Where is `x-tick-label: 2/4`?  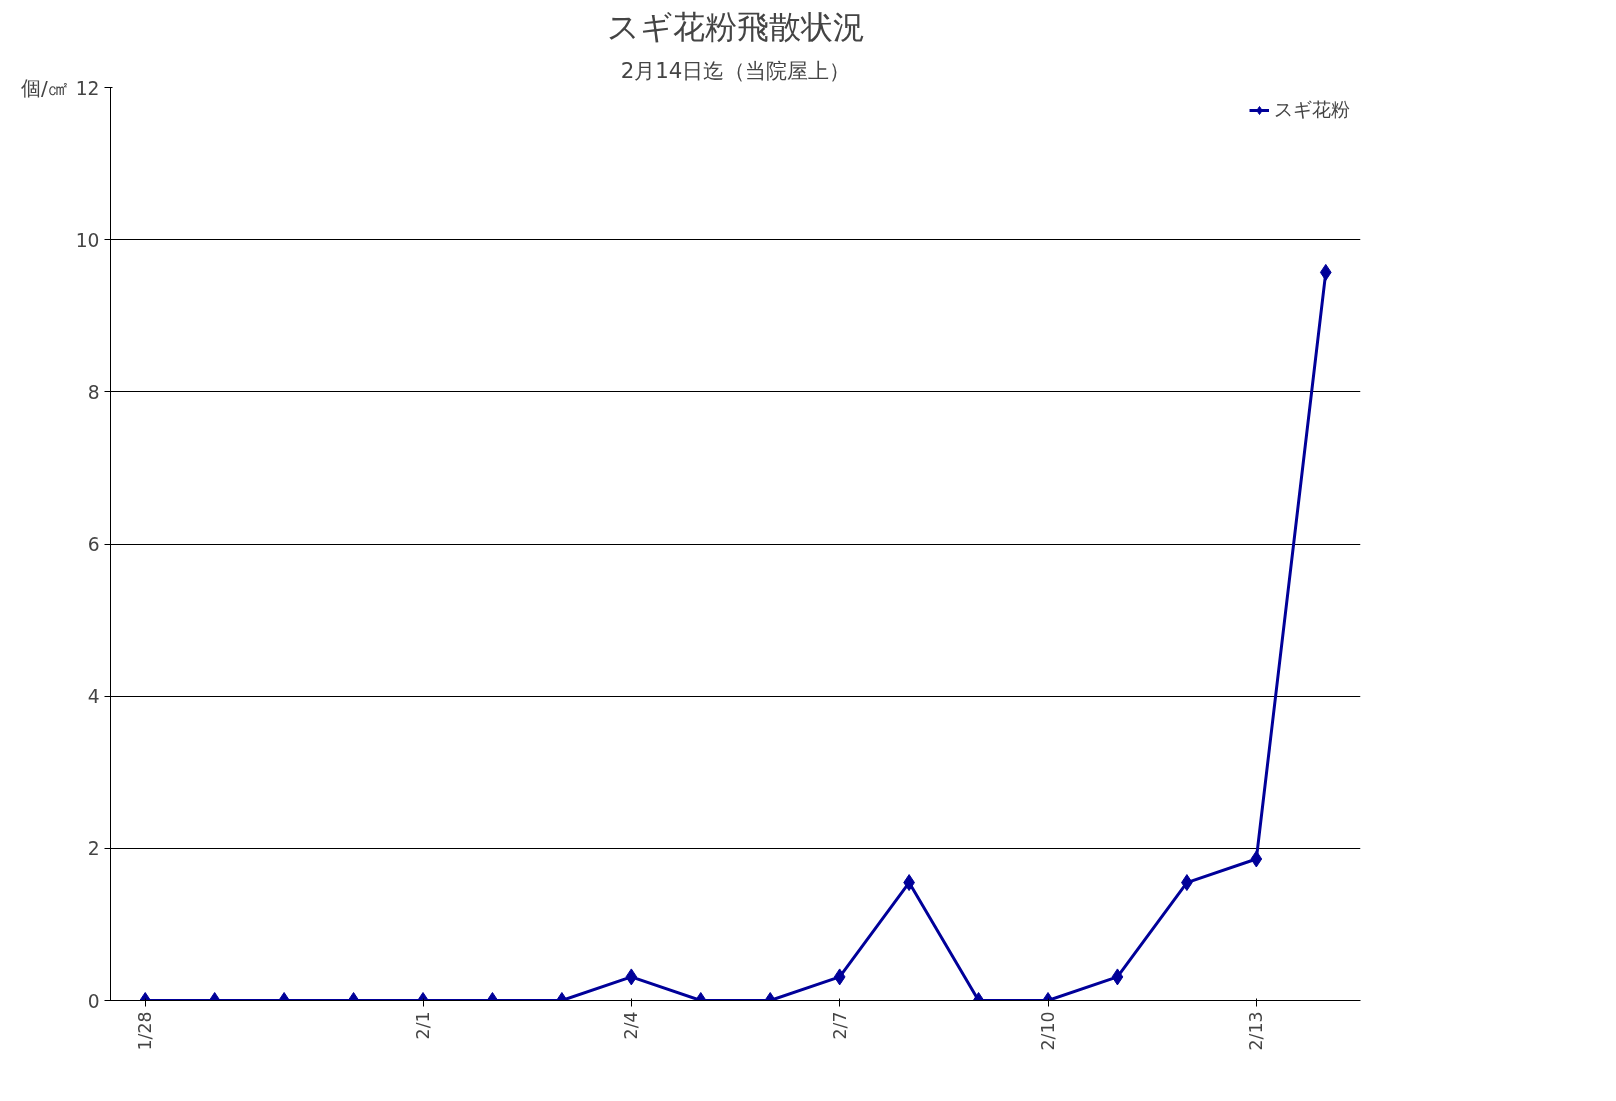 x-tick-label: 2/4 is located at coordinates (631, 1025).